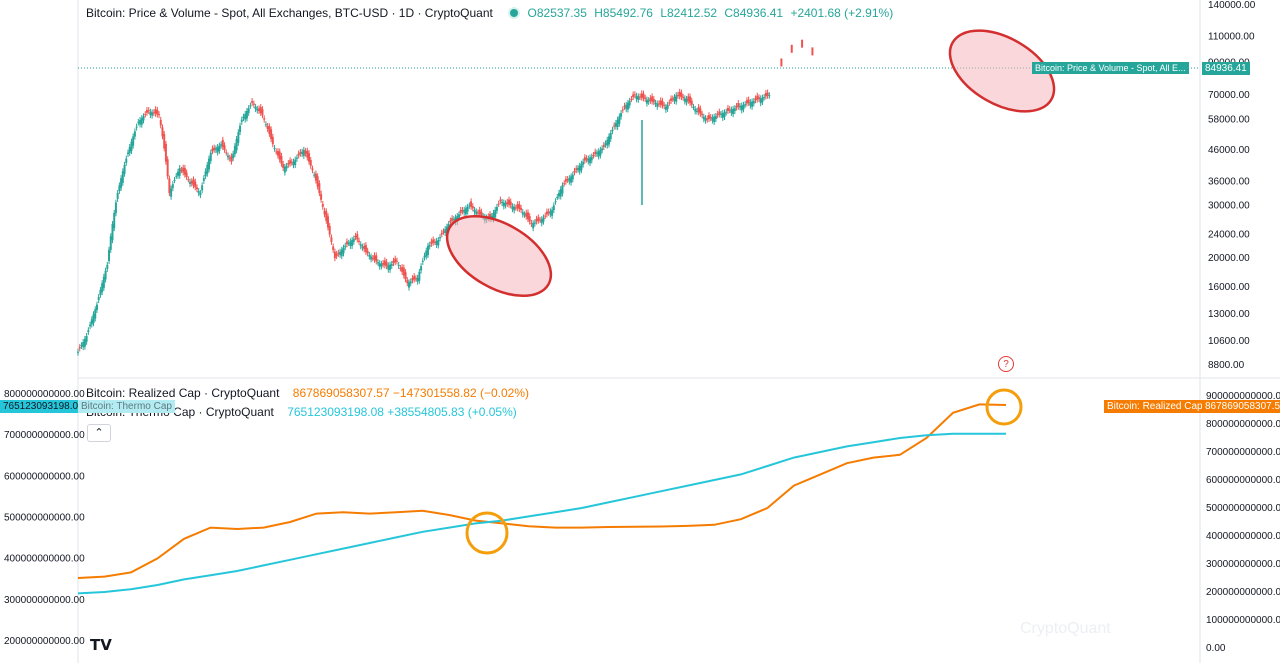  I want to click on price-axis-tick: 58000.00, so click(1229, 120).